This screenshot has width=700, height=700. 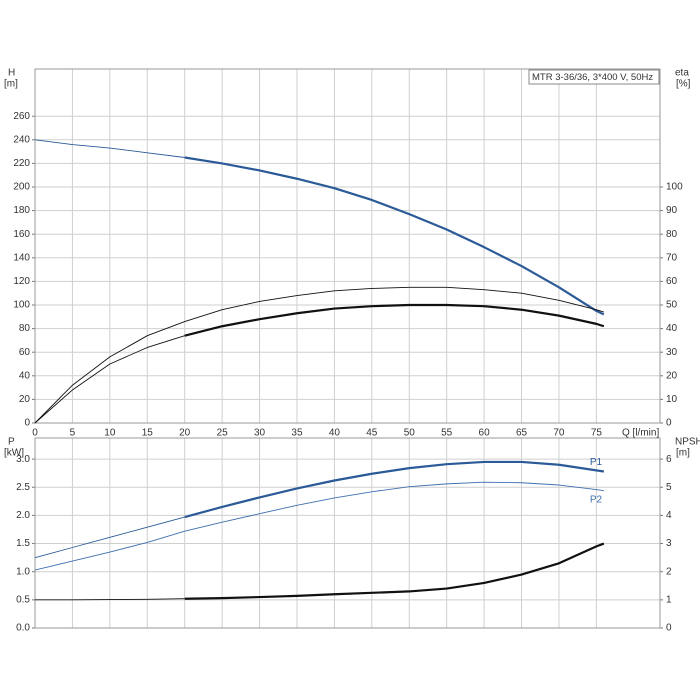 What do you see at coordinates (23, 599) in the screenshot?
I see `y-tick-label: 0.5` at bounding box center [23, 599].